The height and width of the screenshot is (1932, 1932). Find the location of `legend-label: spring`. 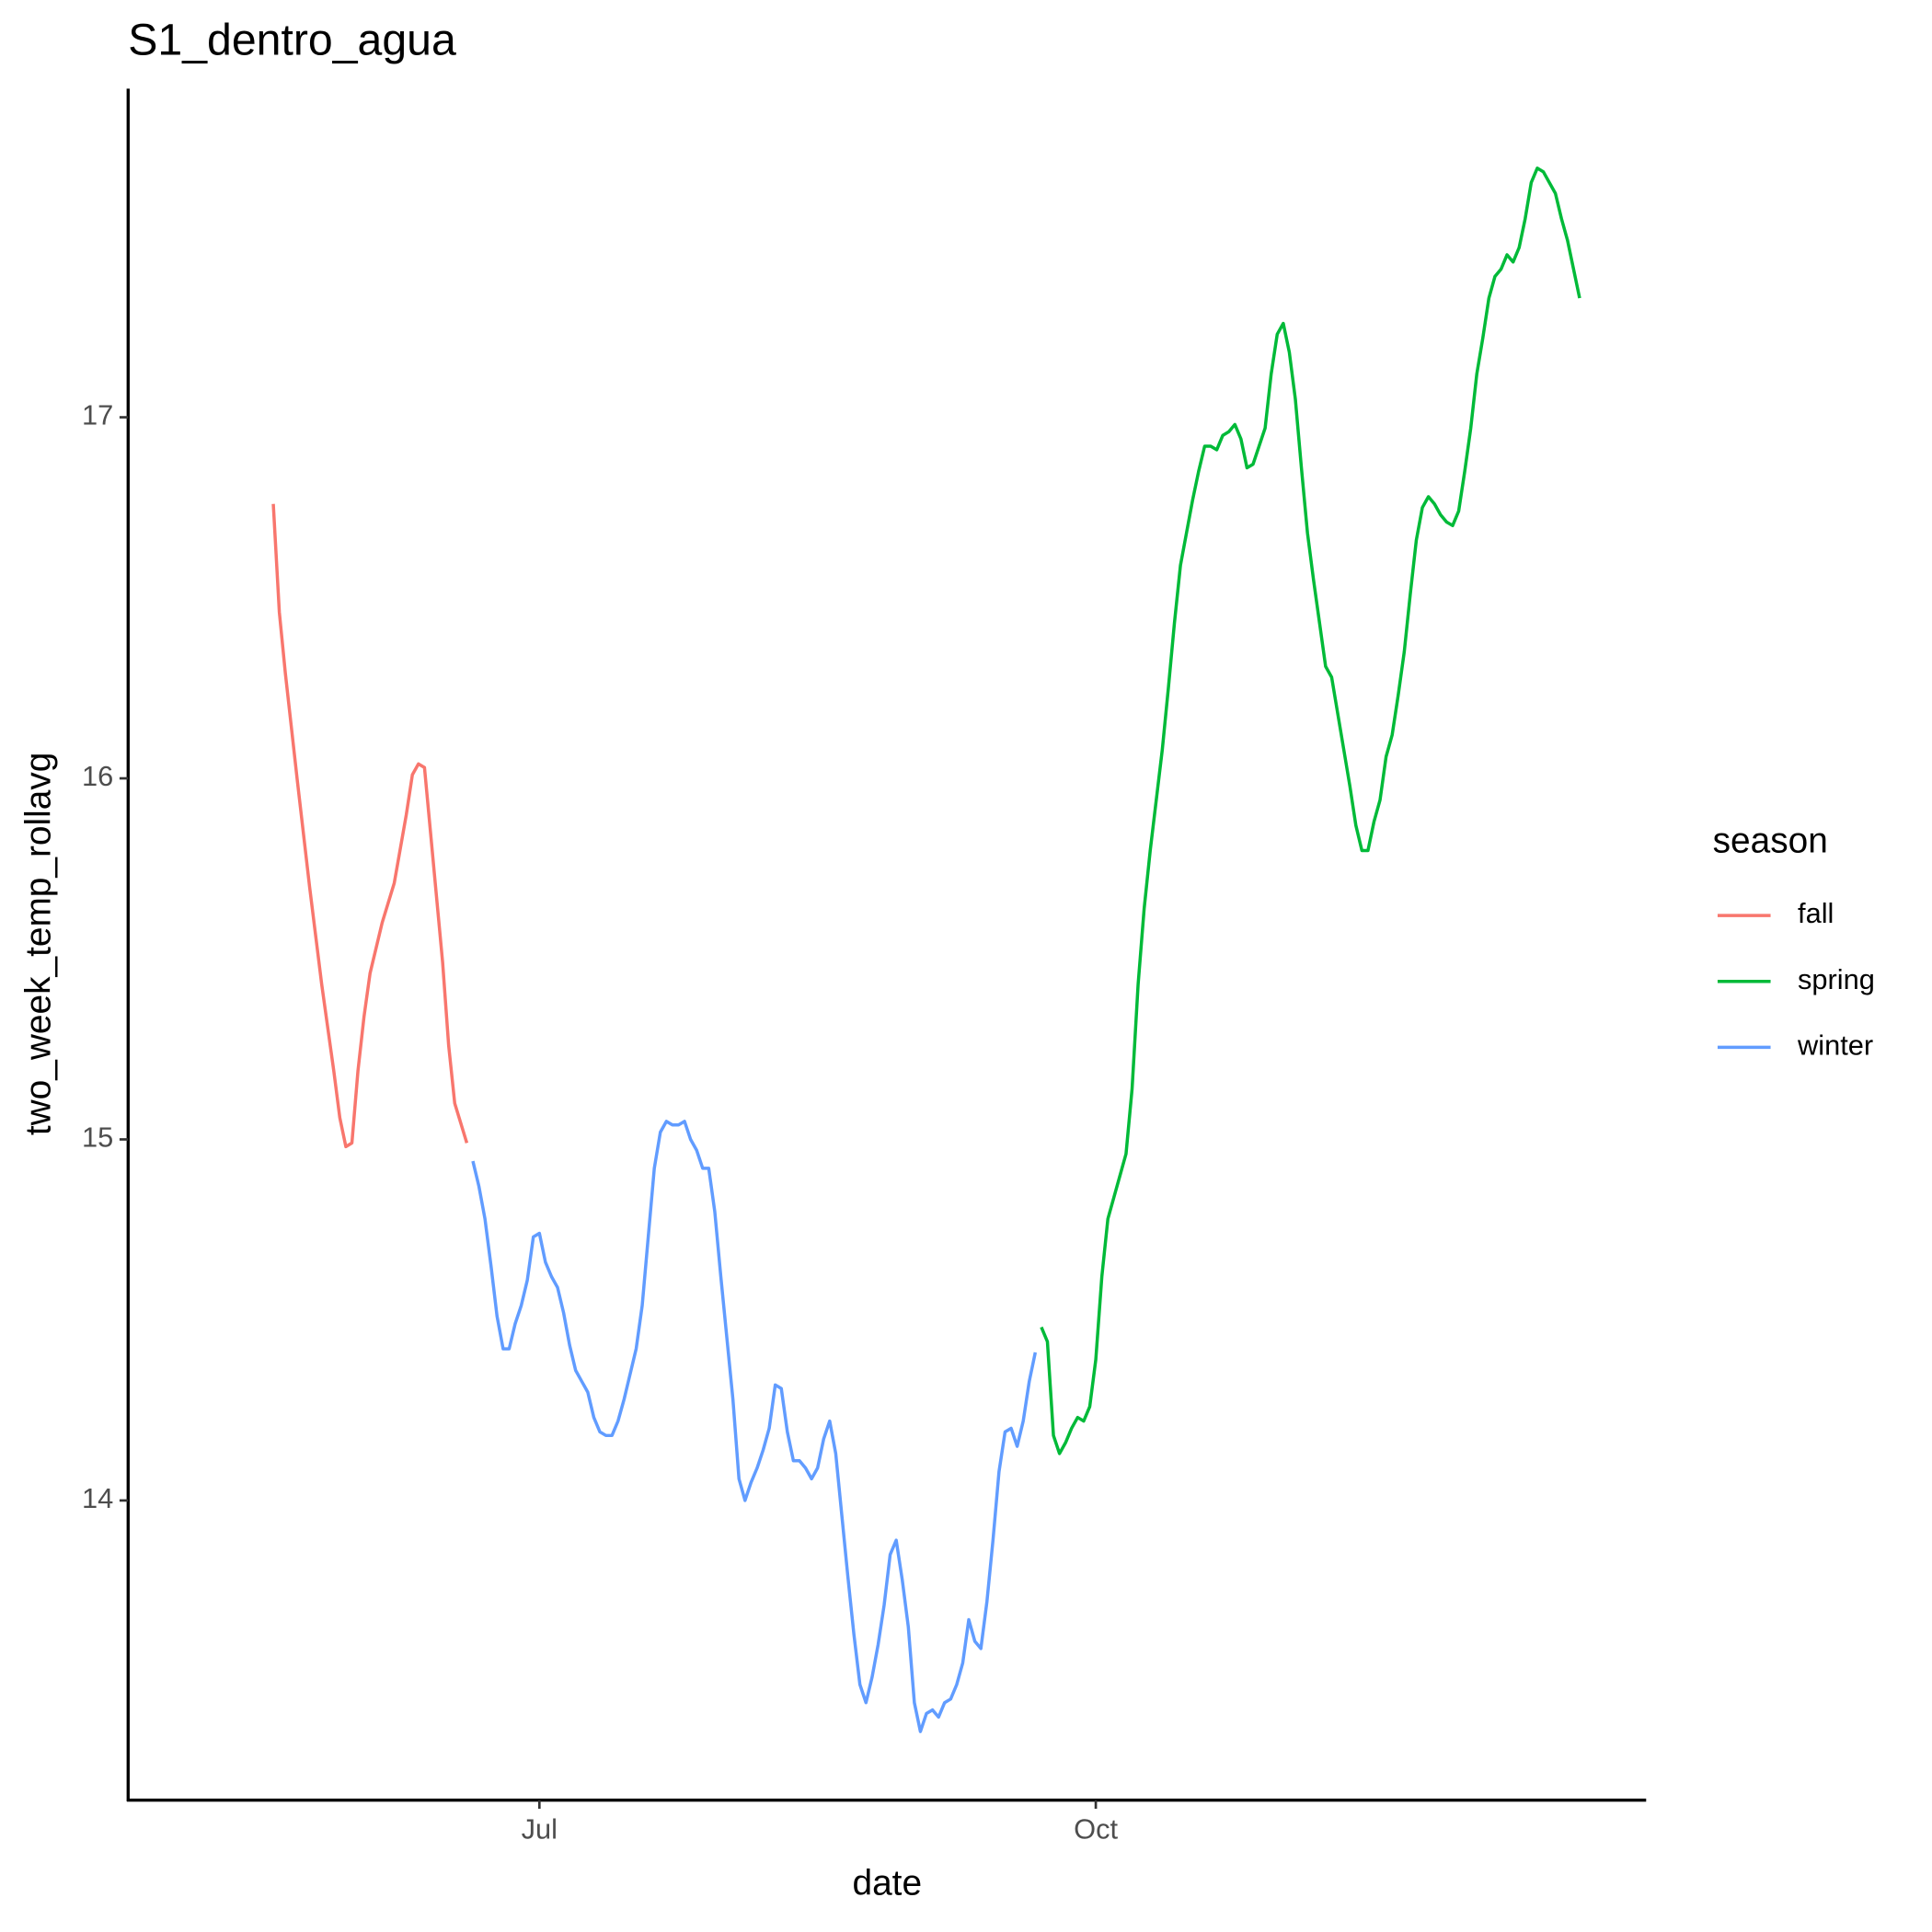

legend-label: spring is located at coordinates (1836, 979).